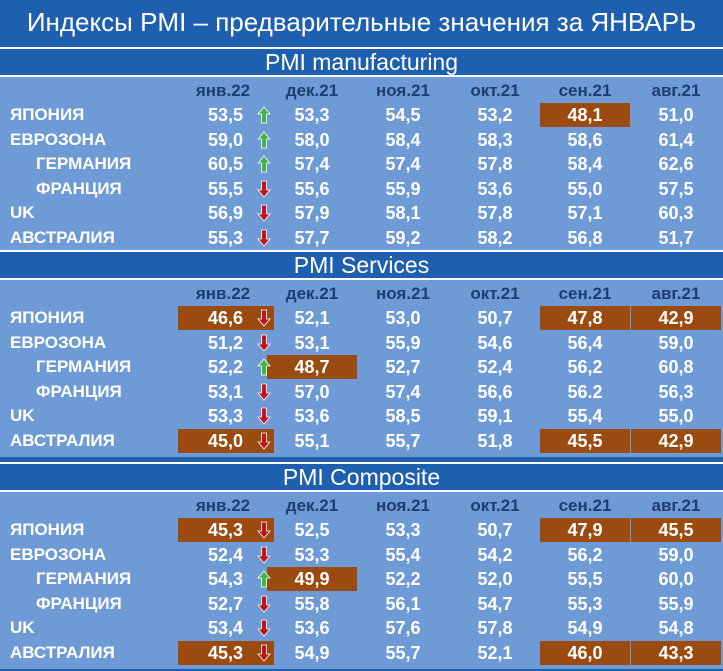 This screenshot has height=671, width=723. I want to click on current-value: 52,4, so click(226, 554).